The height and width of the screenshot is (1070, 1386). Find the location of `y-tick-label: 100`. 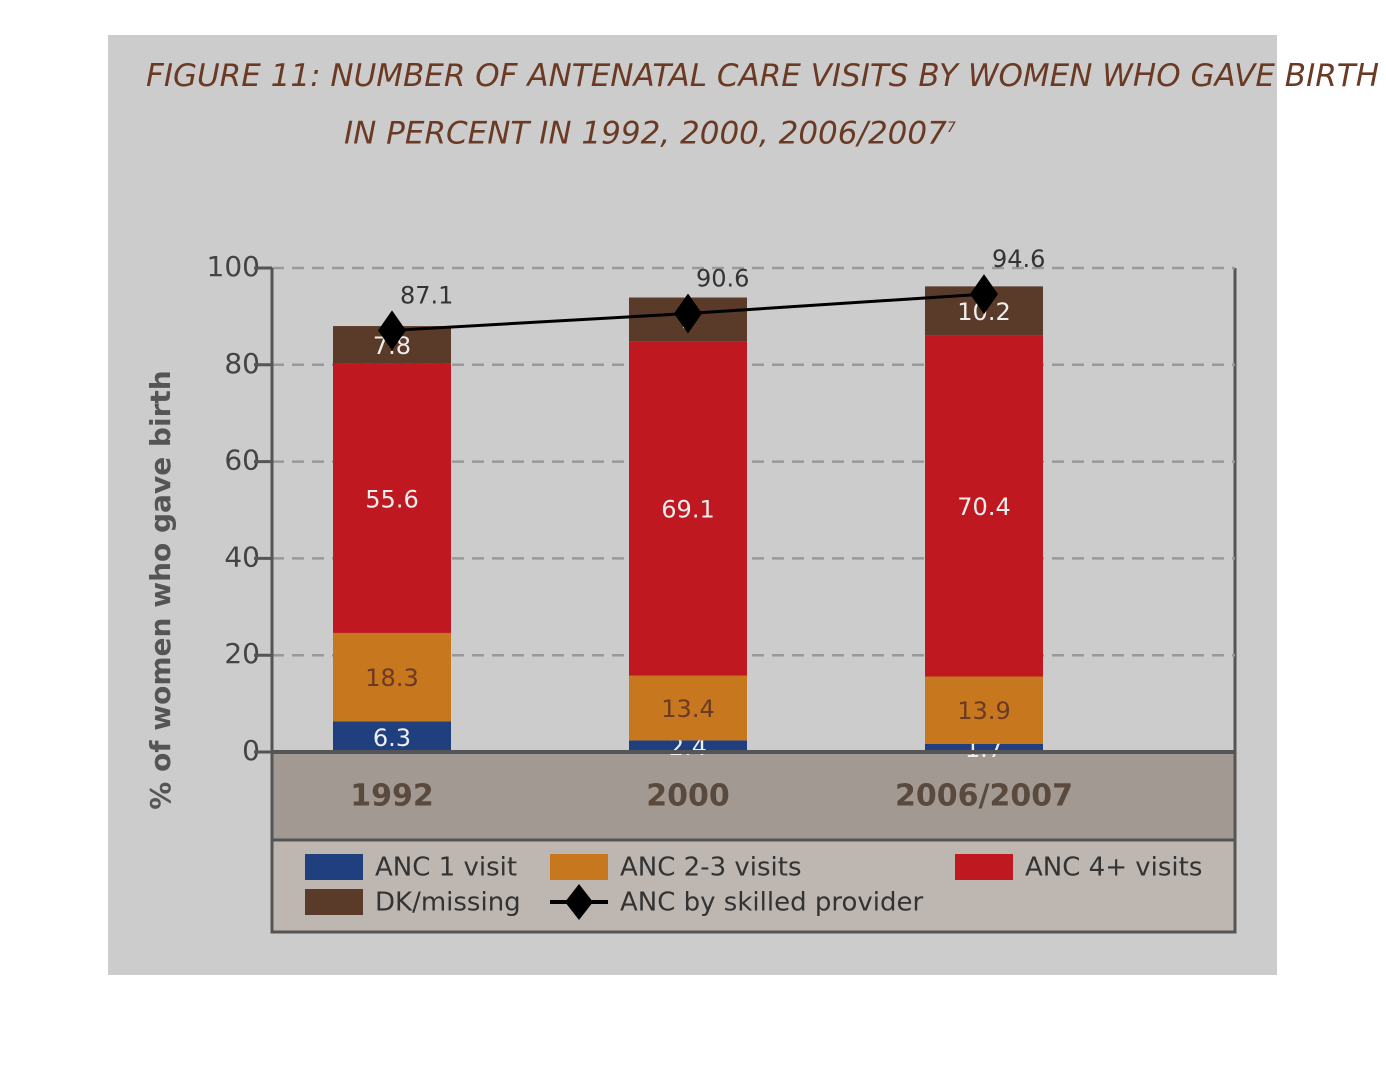

y-tick-label: 100 is located at coordinates (233, 266).